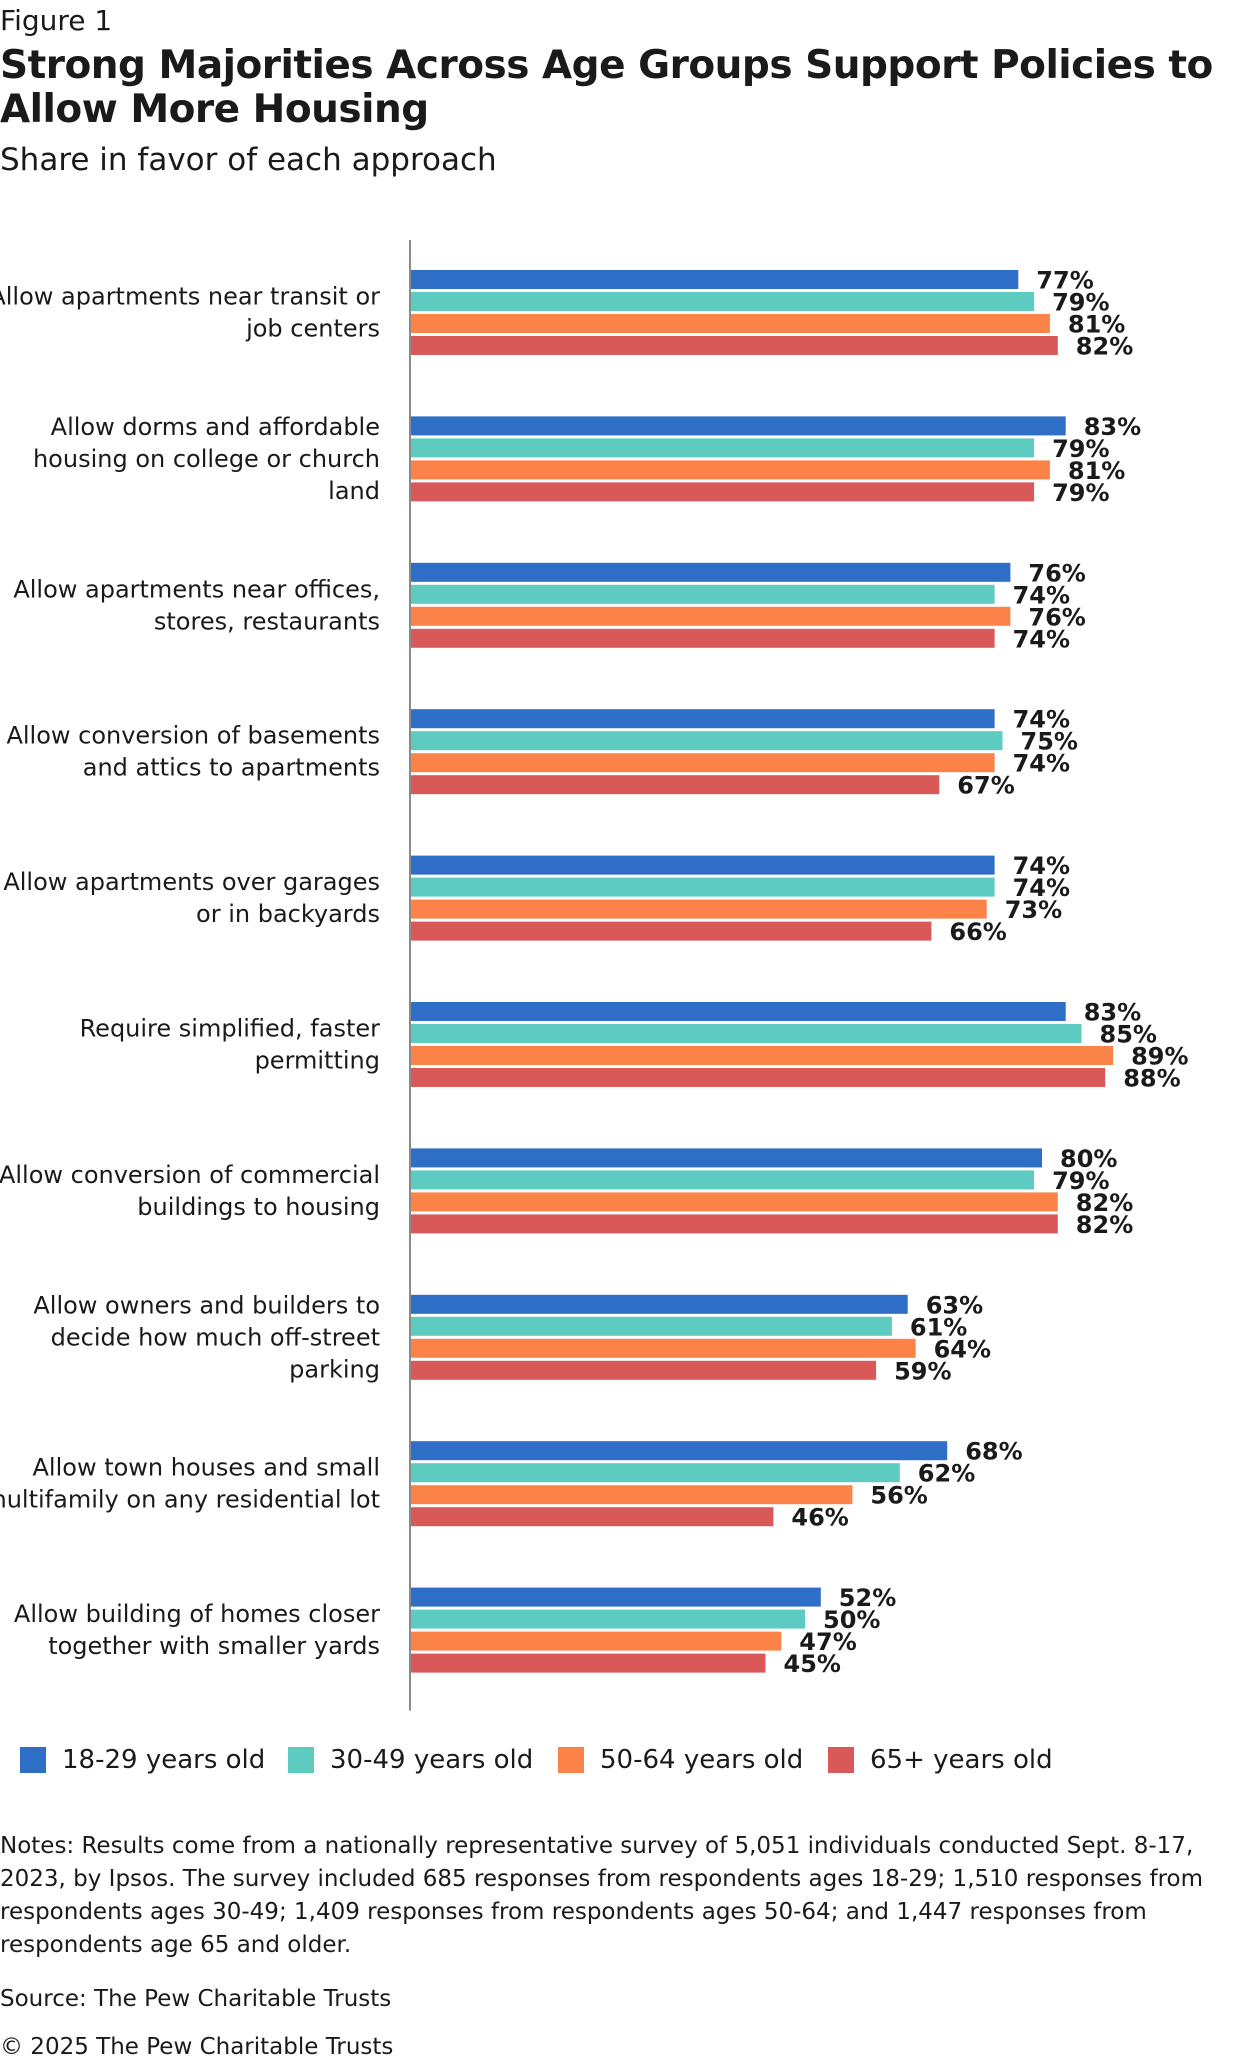 This screenshot has height=2068, width=1240. I want to click on data-label: 63%, so click(954, 1305).